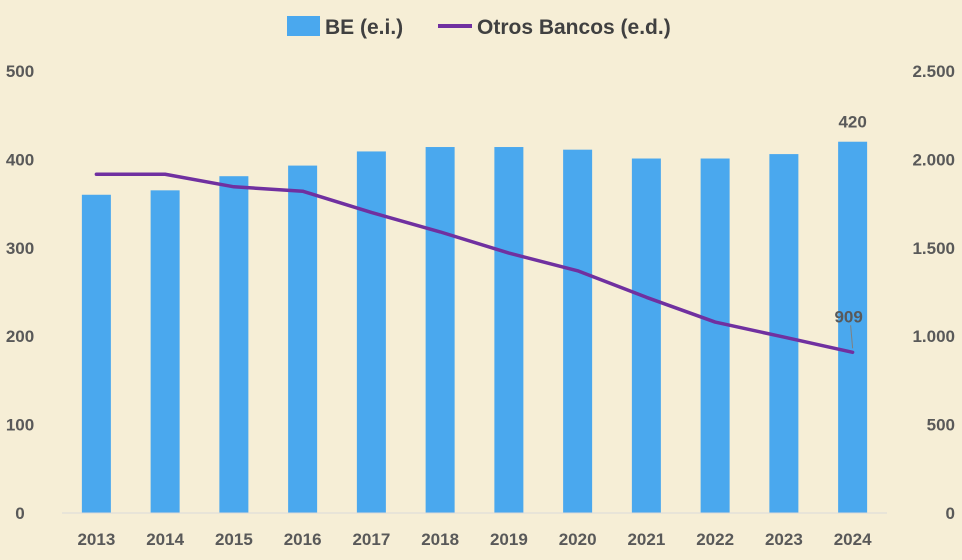 This screenshot has width=962, height=560. Describe the element at coordinates (646, 539) in the screenshot. I see `x-axis-tick-label: 2021` at that location.